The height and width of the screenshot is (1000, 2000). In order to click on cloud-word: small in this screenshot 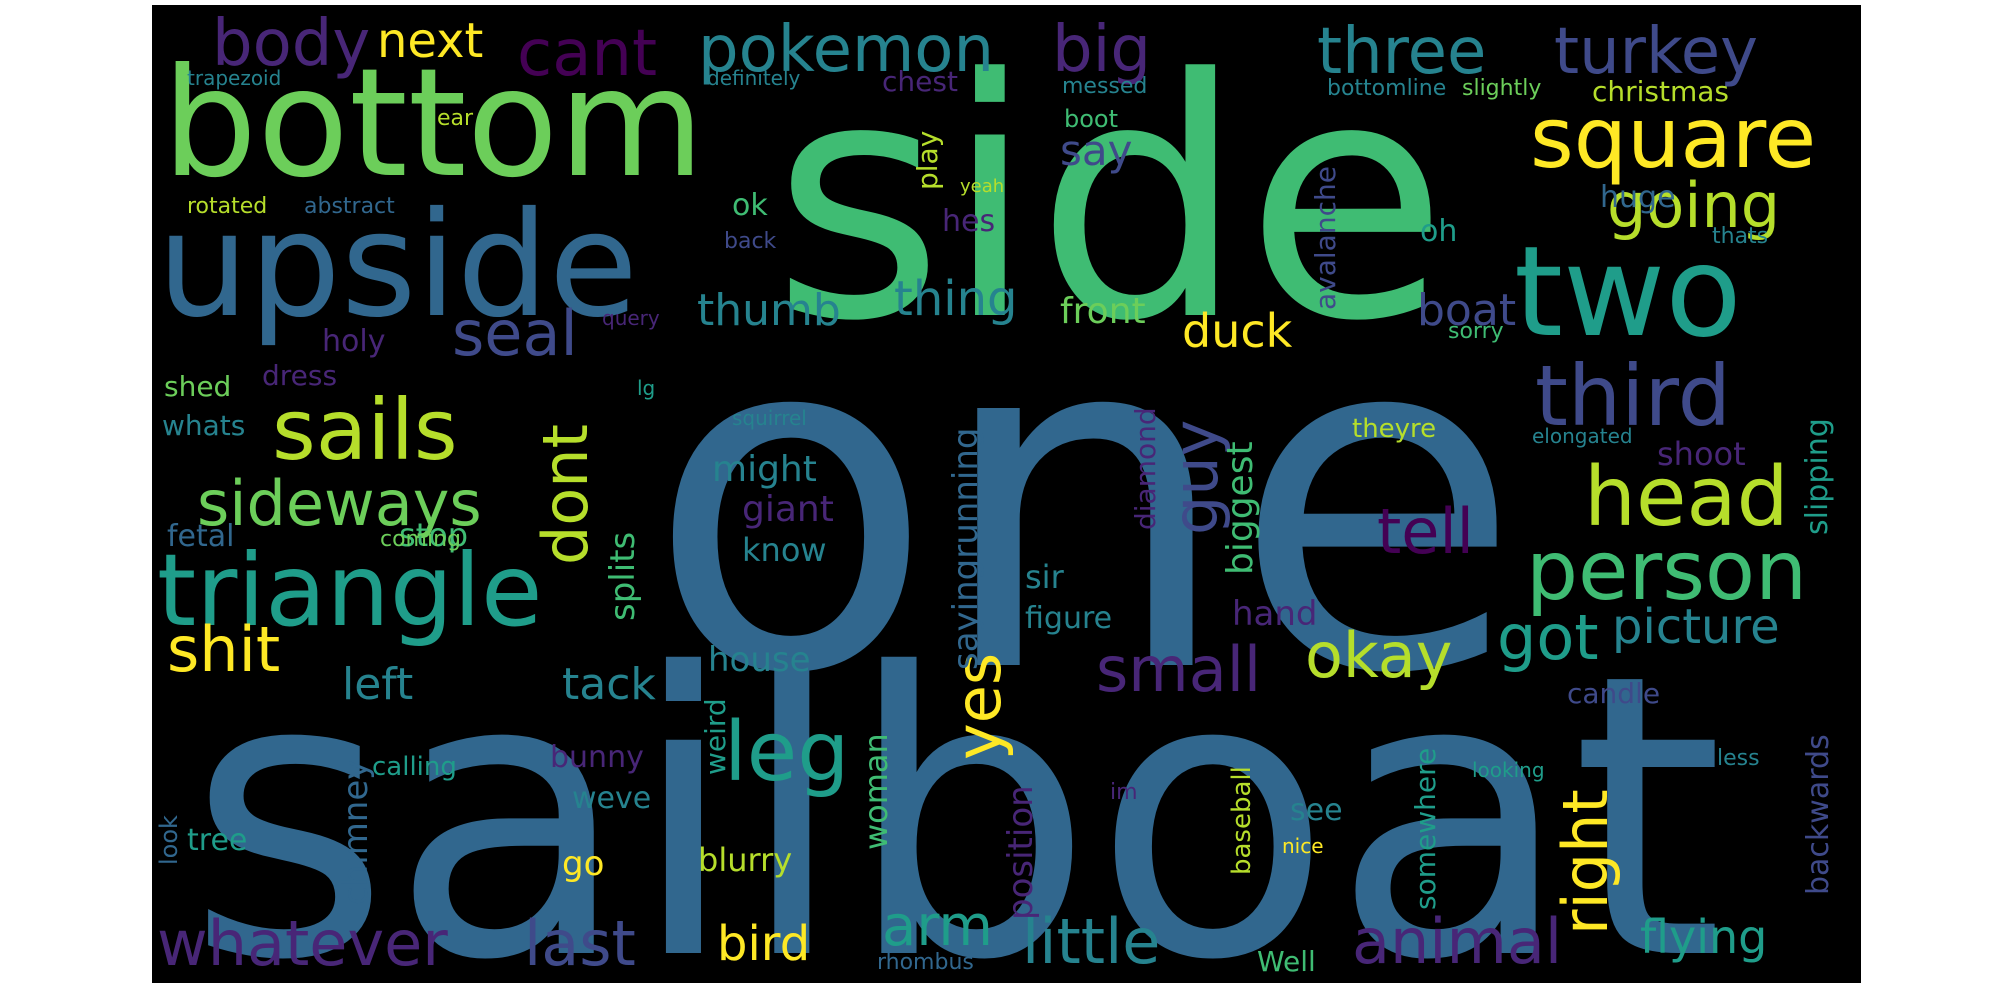, I will do `click(1178, 669)`.